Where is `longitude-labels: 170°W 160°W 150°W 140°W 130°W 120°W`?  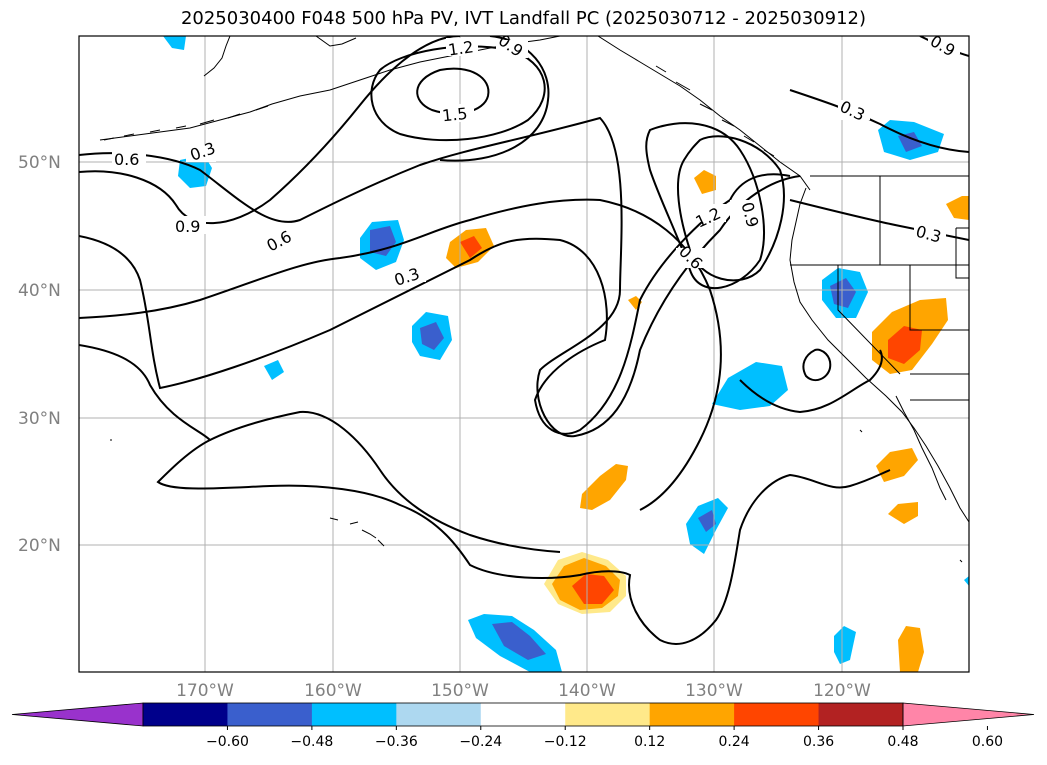
longitude-labels: 170°W 160°W 150°W 140°W 130°W 120°W is located at coordinates (523, 691).